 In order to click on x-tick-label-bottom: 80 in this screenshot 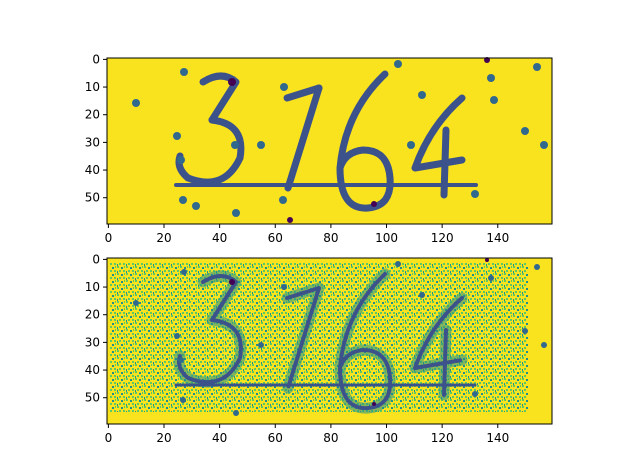, I will do `click(330, 438)`.